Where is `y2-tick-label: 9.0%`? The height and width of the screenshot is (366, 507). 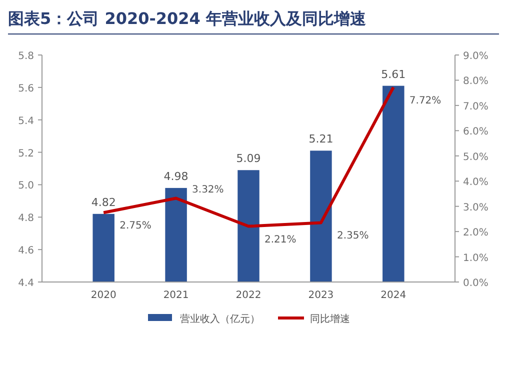
y2-tick-label: 9.0% is located at coordinates (475, 56).